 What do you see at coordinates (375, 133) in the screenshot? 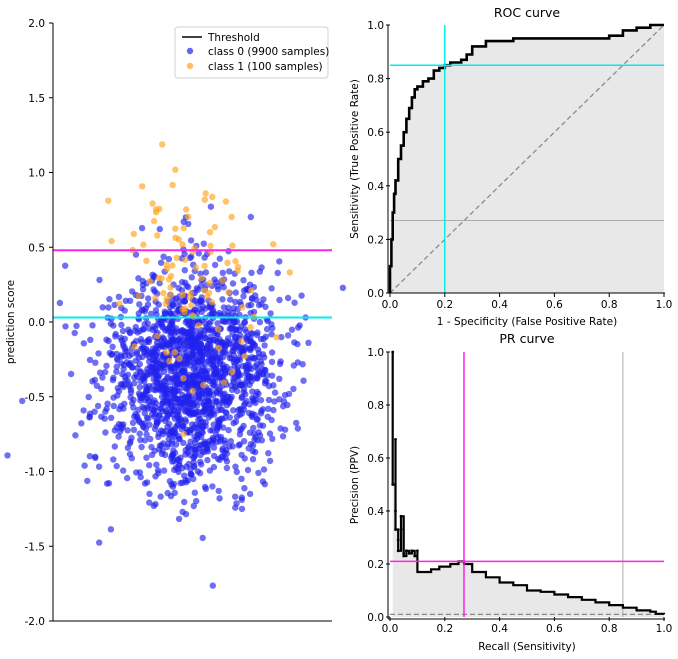
I see `roc-ytick-label: 0.6` at bounding box center [375, 133].